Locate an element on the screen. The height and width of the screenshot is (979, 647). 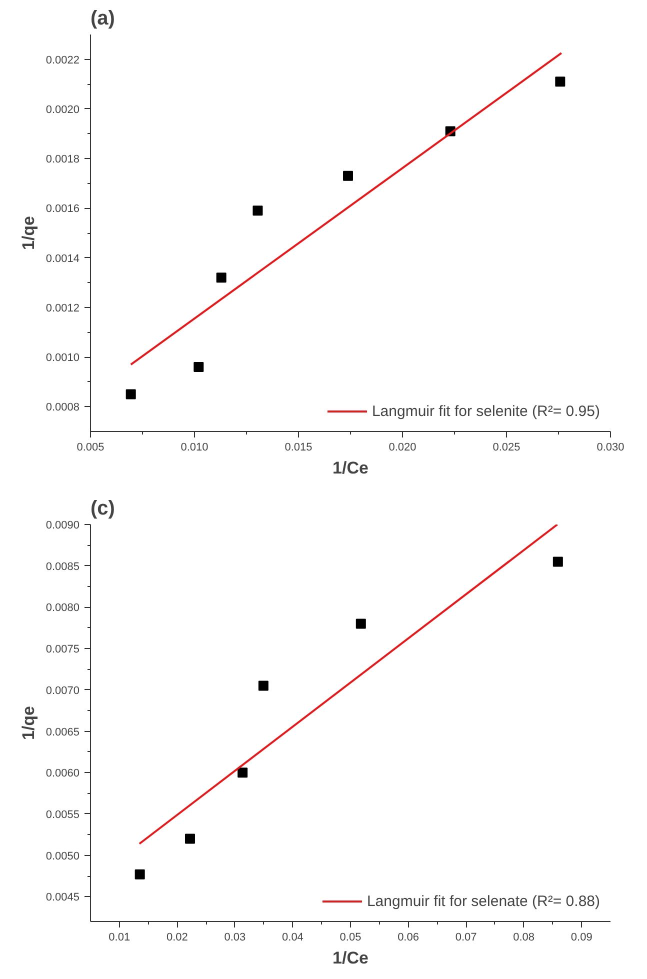
x-tick-label: 0.04 is located at coordinates (293, 938).